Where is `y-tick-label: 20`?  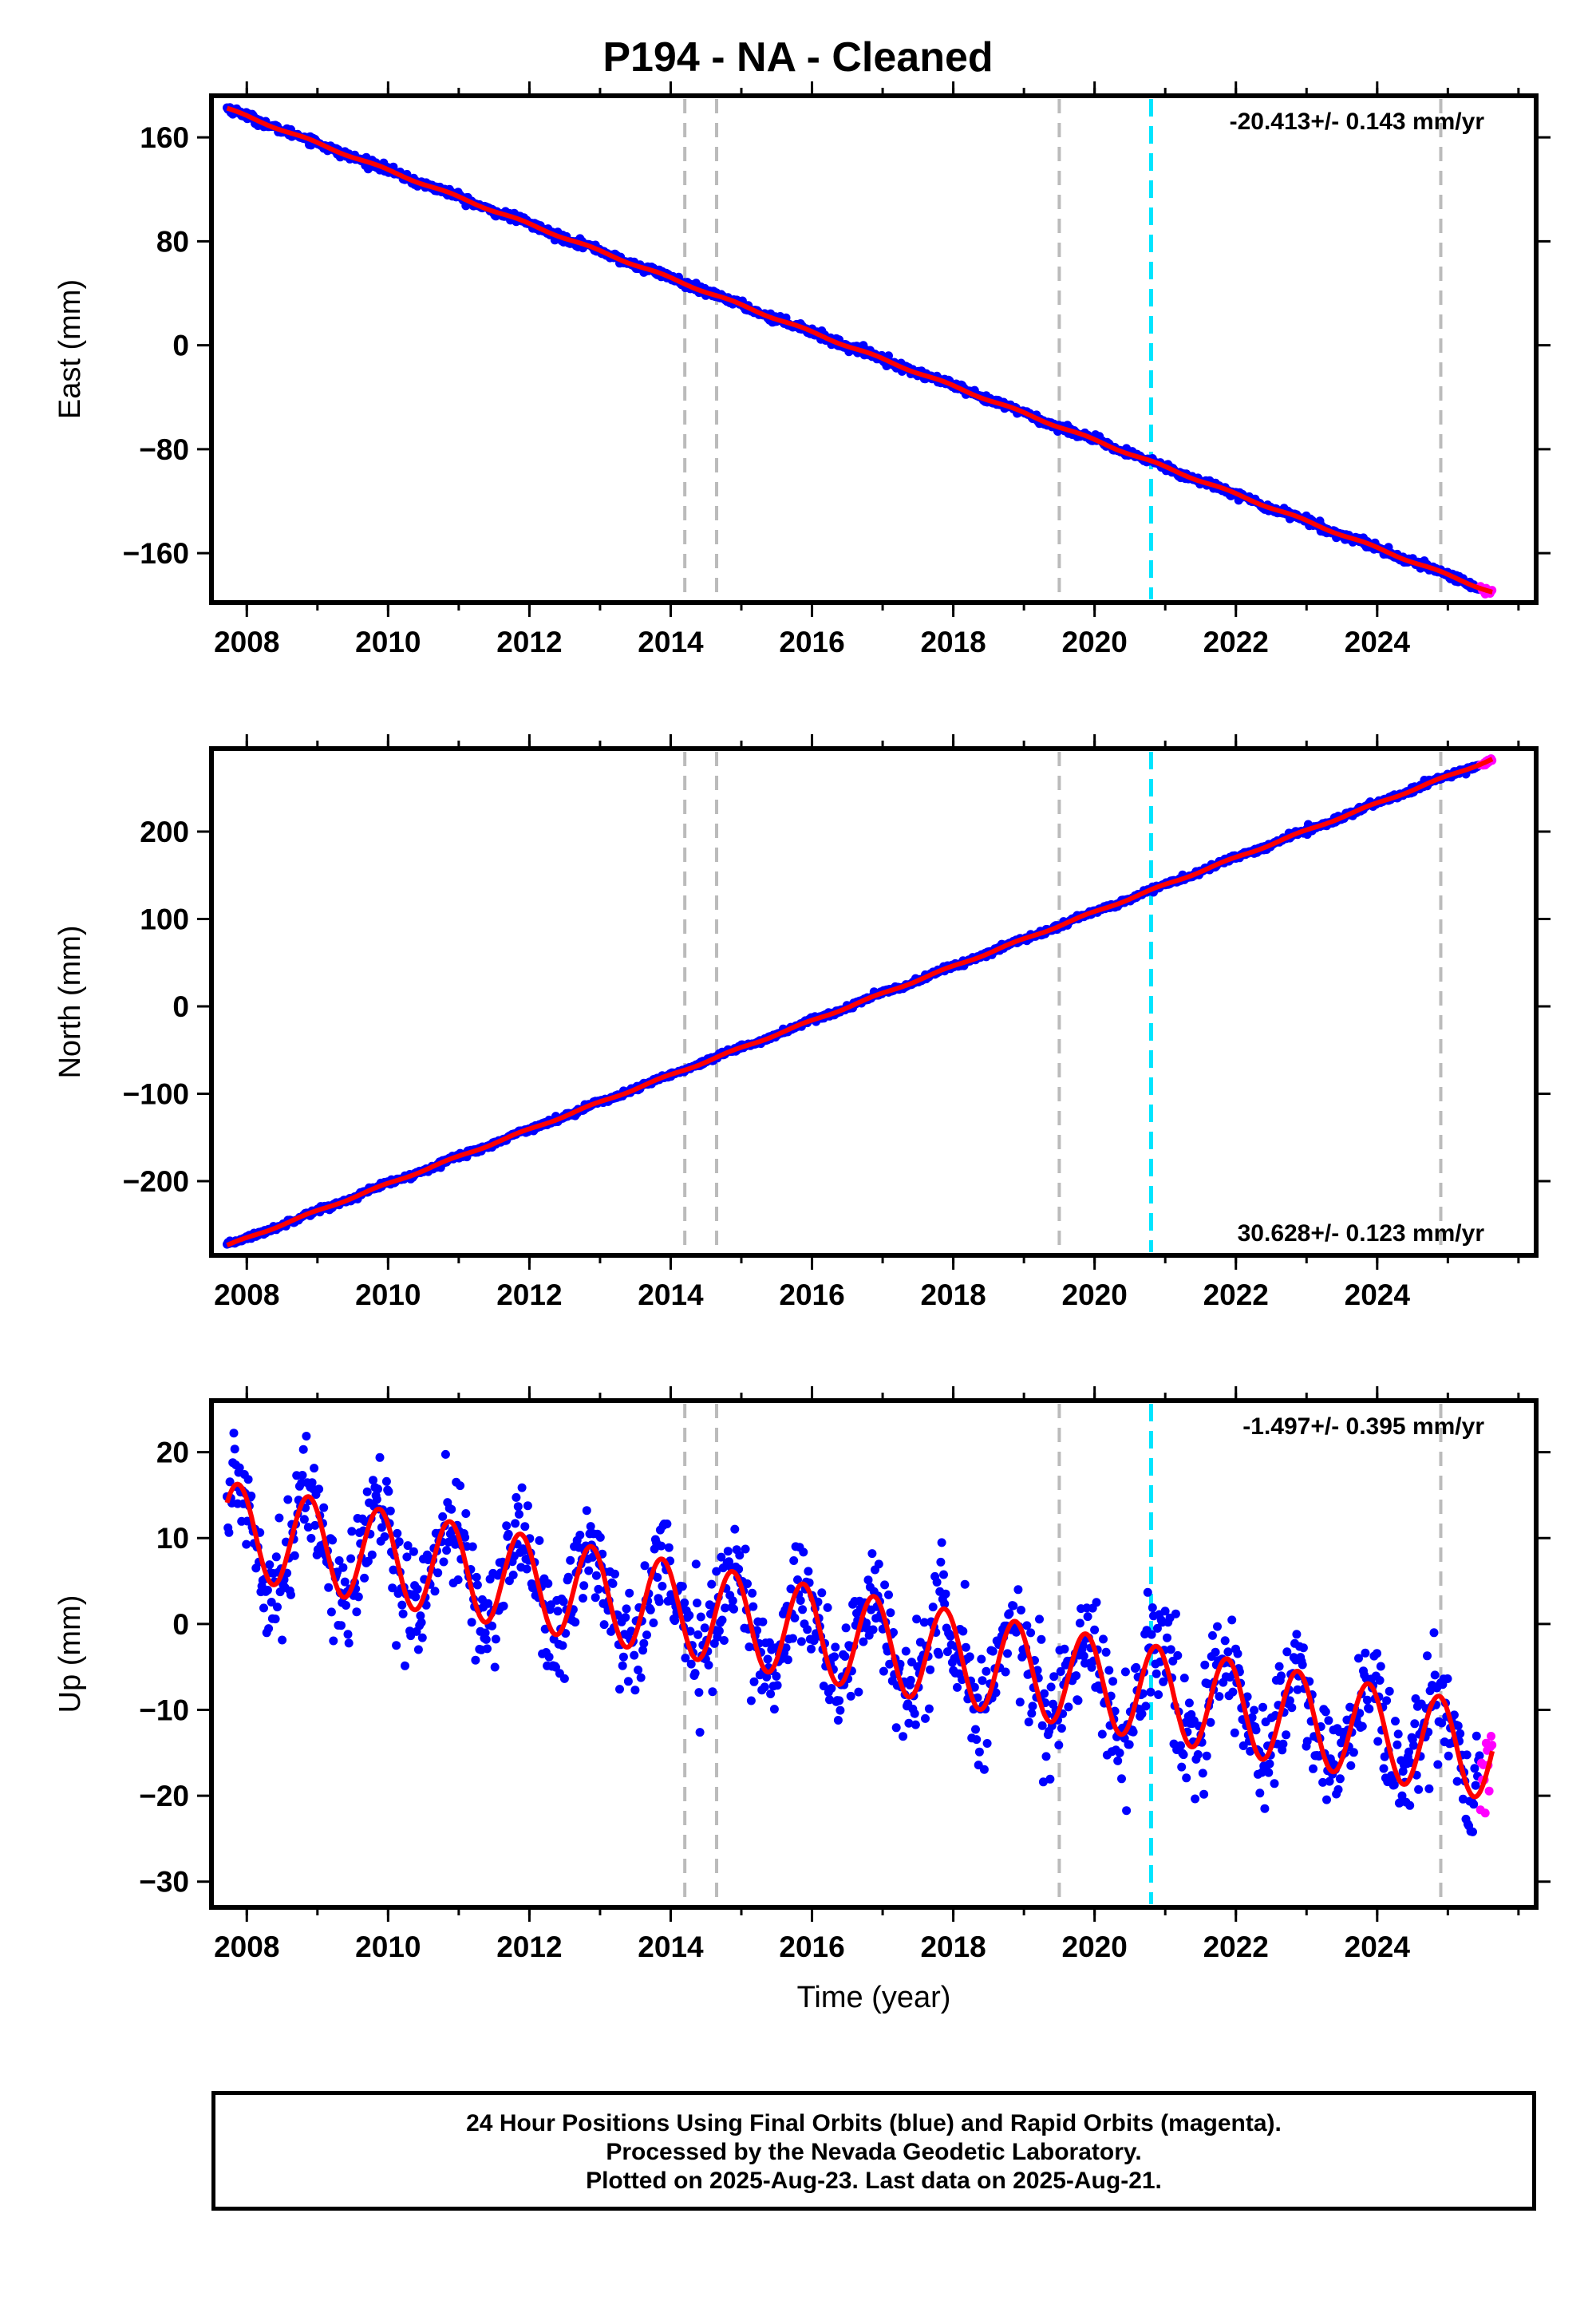 y-tick-label: 20 is located at coordinates (172, 1453).